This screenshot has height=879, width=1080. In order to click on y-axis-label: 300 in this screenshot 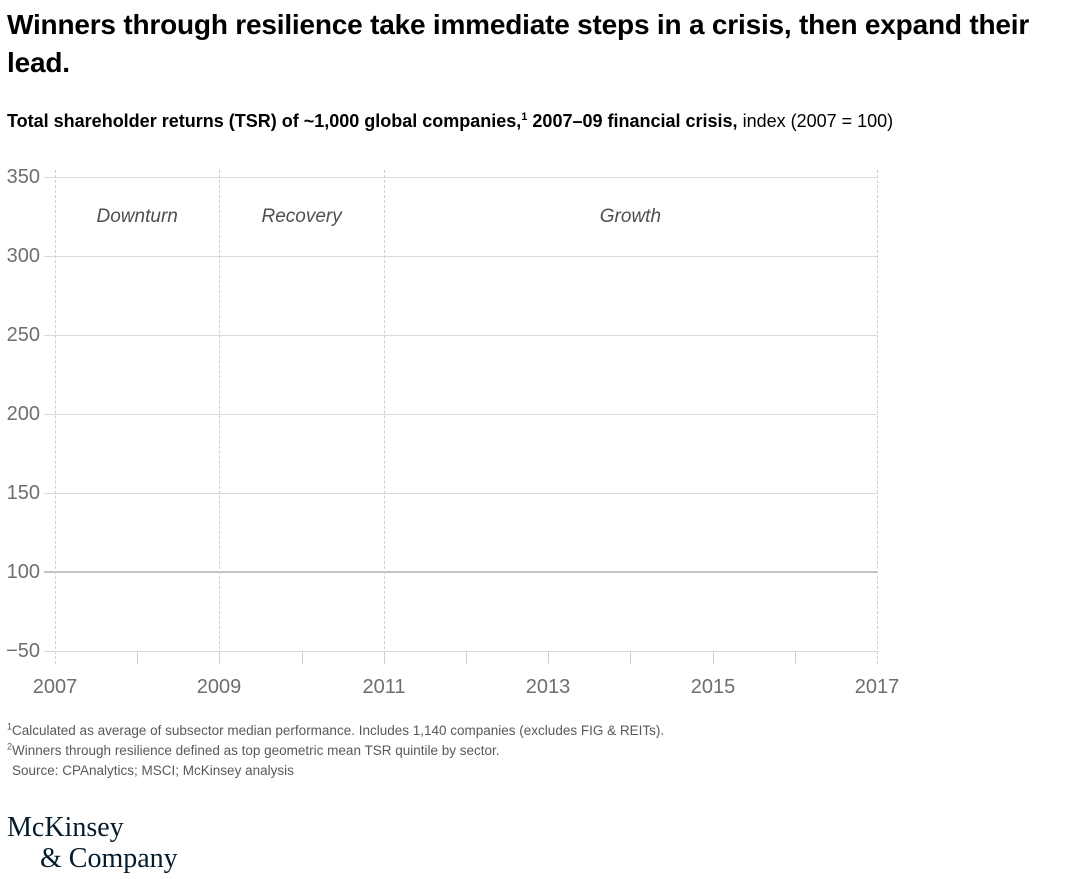, I will do `click(23, 256)`.